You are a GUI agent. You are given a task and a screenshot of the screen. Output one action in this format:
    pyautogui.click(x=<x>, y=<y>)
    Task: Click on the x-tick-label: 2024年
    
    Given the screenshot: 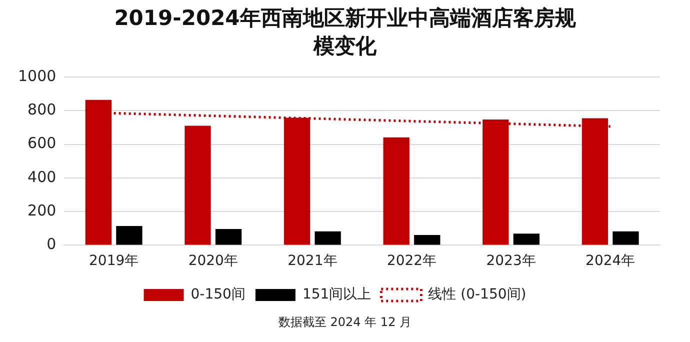 What is the action you would take?
    pyautogui.click(x=611, y=261)
    